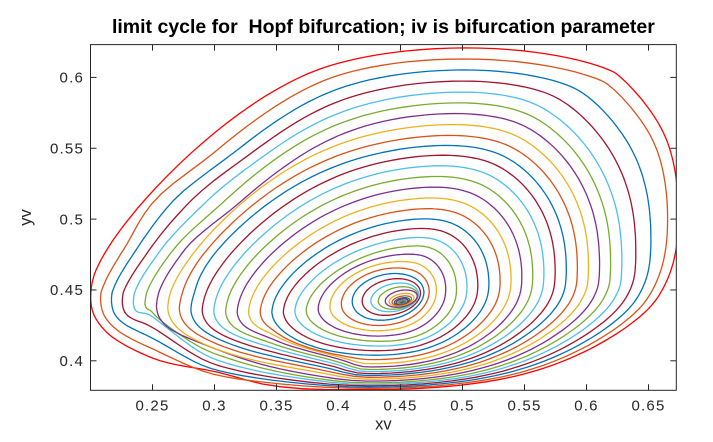 This screenshot has width=713, height=442. What do you see at coordinates (153, 406) in the screenshot?
I see `svg-text: 0.25` at bounding box center [153, 406].